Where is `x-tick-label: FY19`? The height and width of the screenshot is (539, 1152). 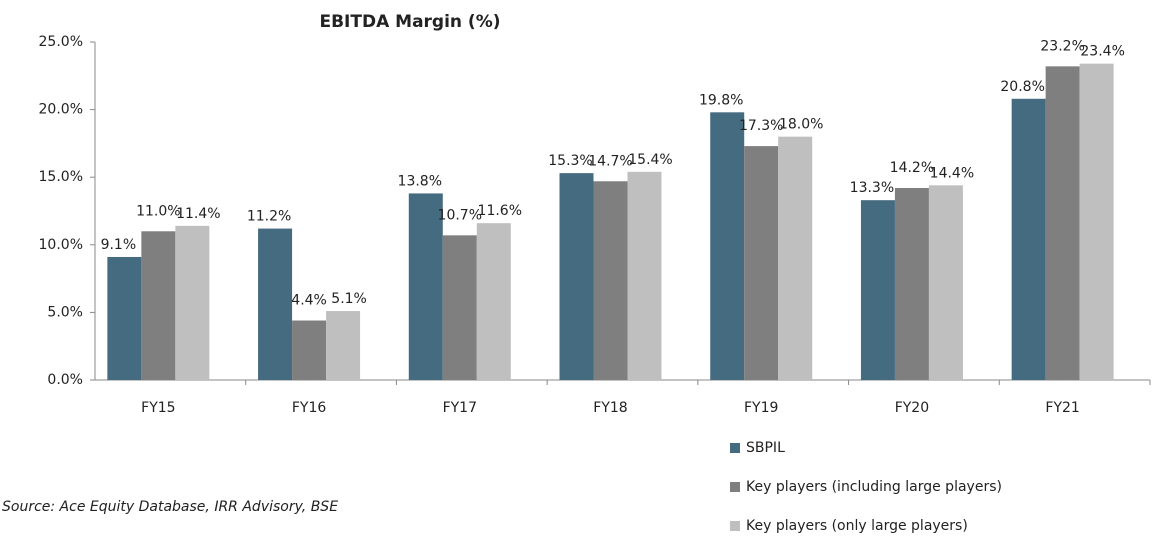 x-tick-label: FY19 is located at coordinates (761, 408).